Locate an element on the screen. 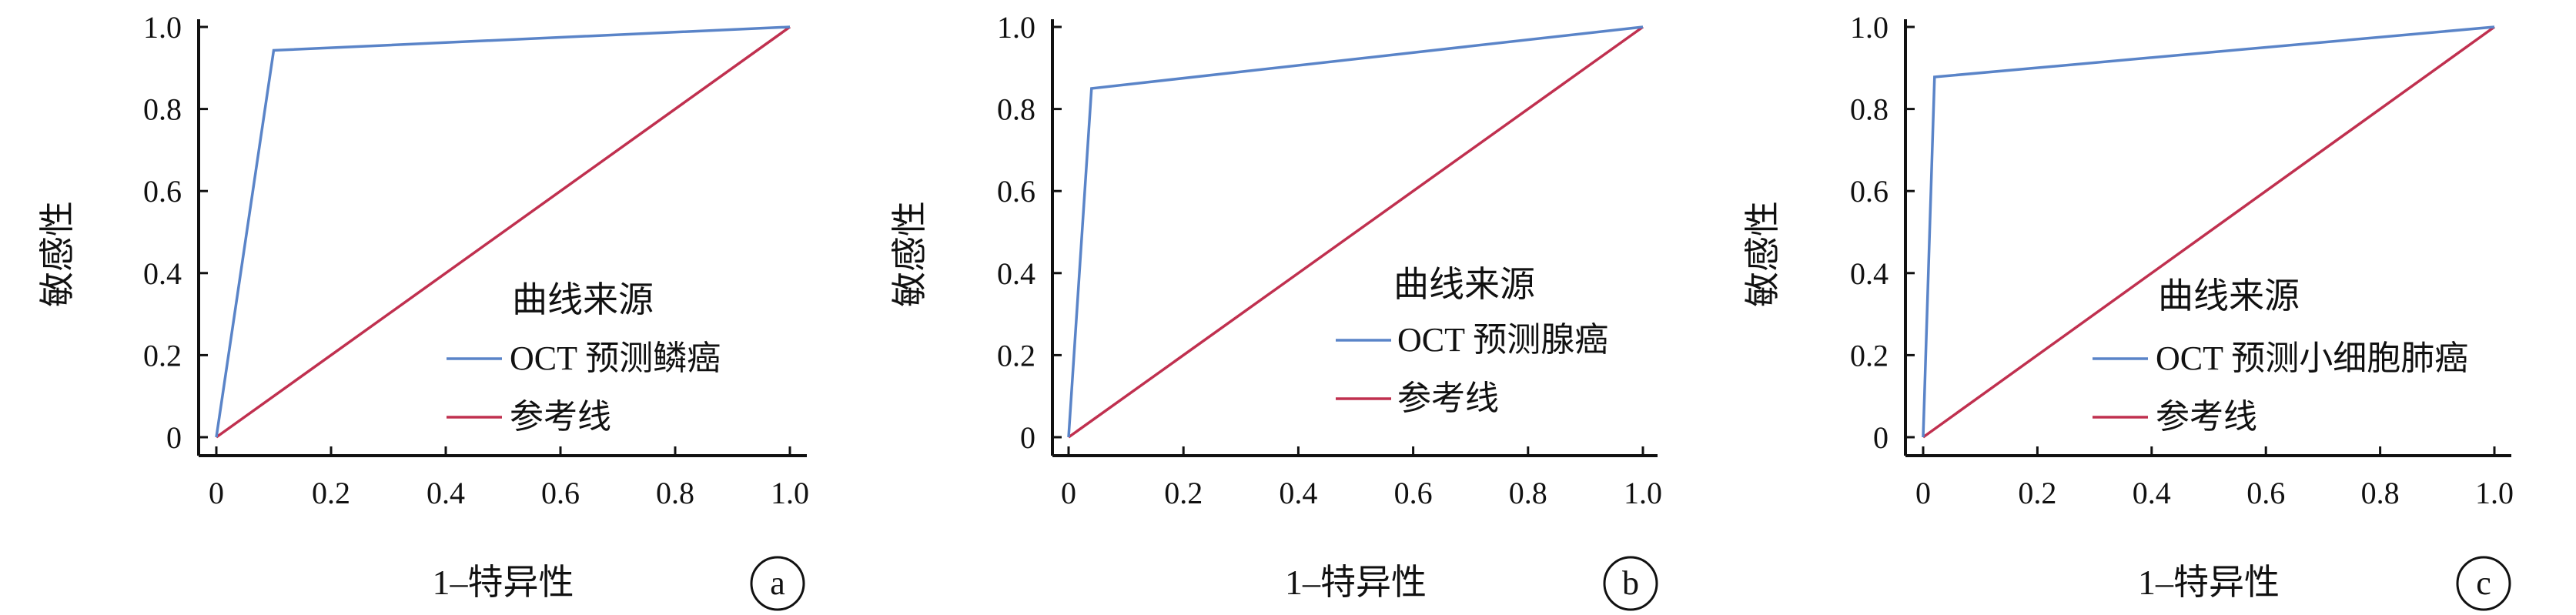 The height and width of the screenshot is (615, 2576). panel-label: a is located at coordinates (777, 583).